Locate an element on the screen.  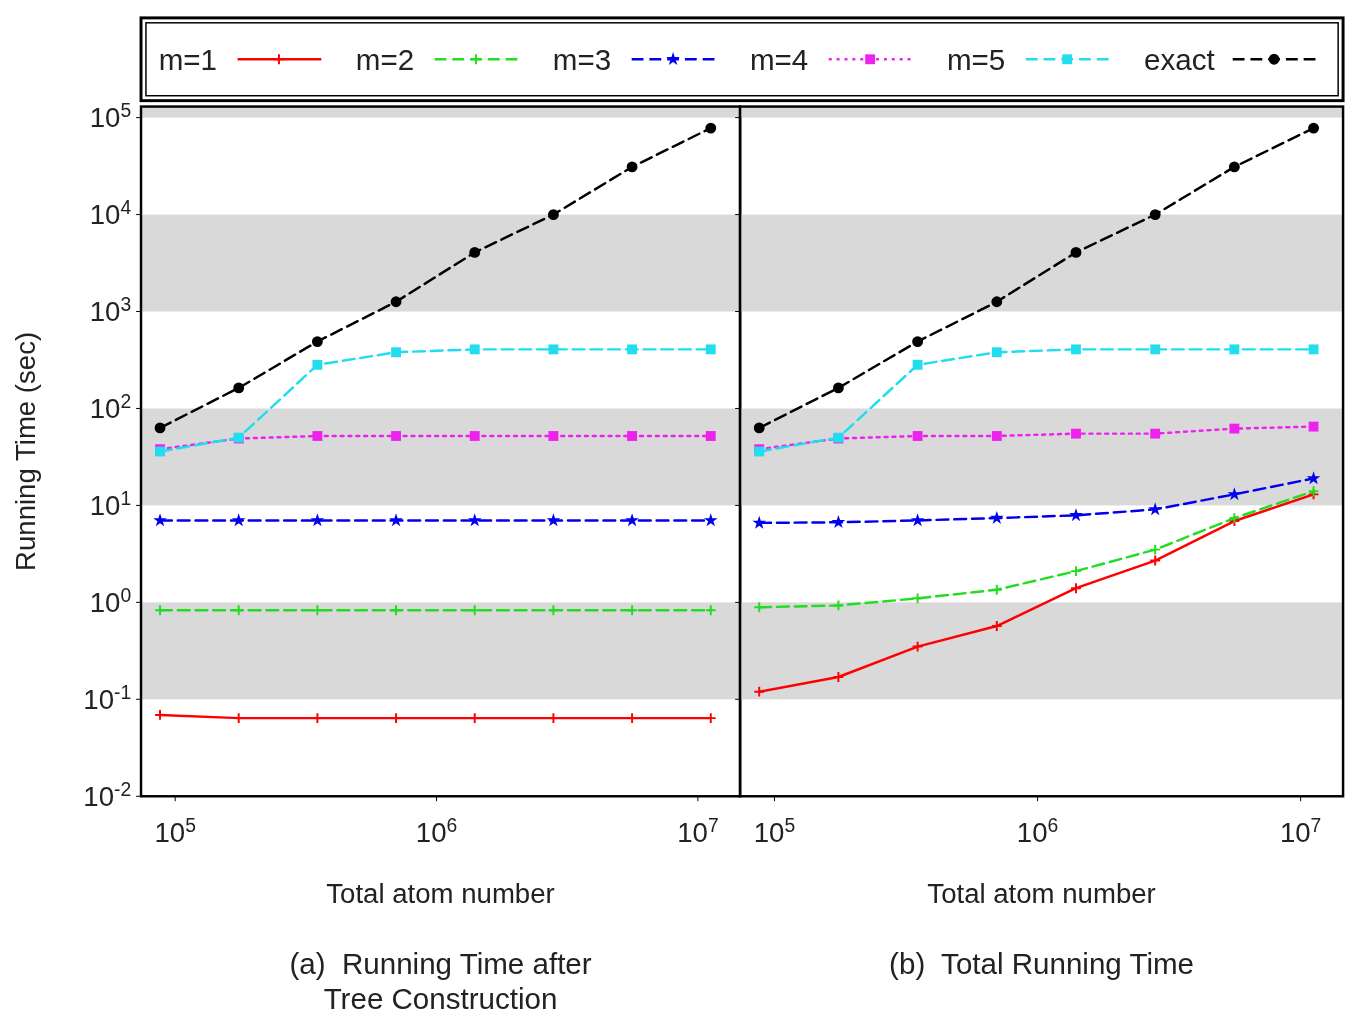
y-tick-label: 10$^{2}$ is located at coordinates (110, 407).